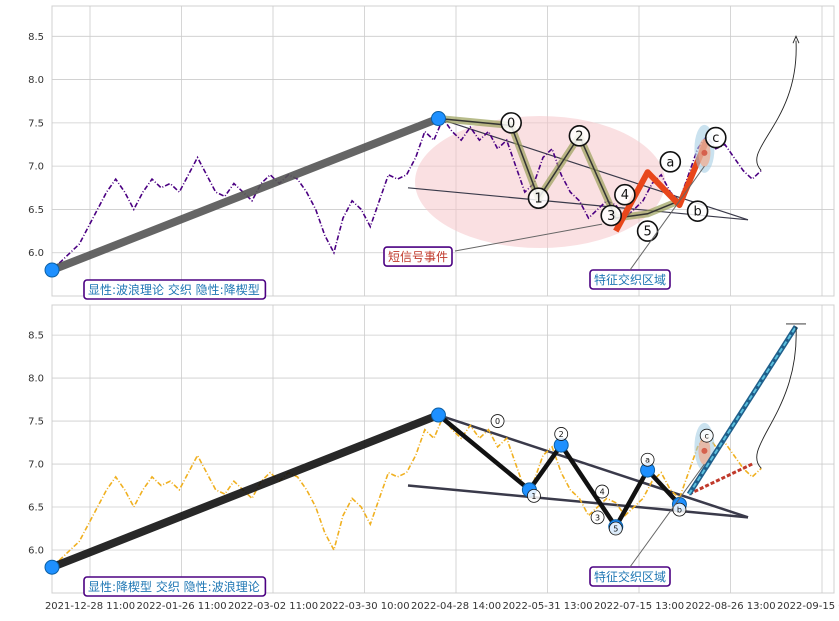 This screenshot has width=839, height=621. I want to click on wave-path, so click(559, 471).